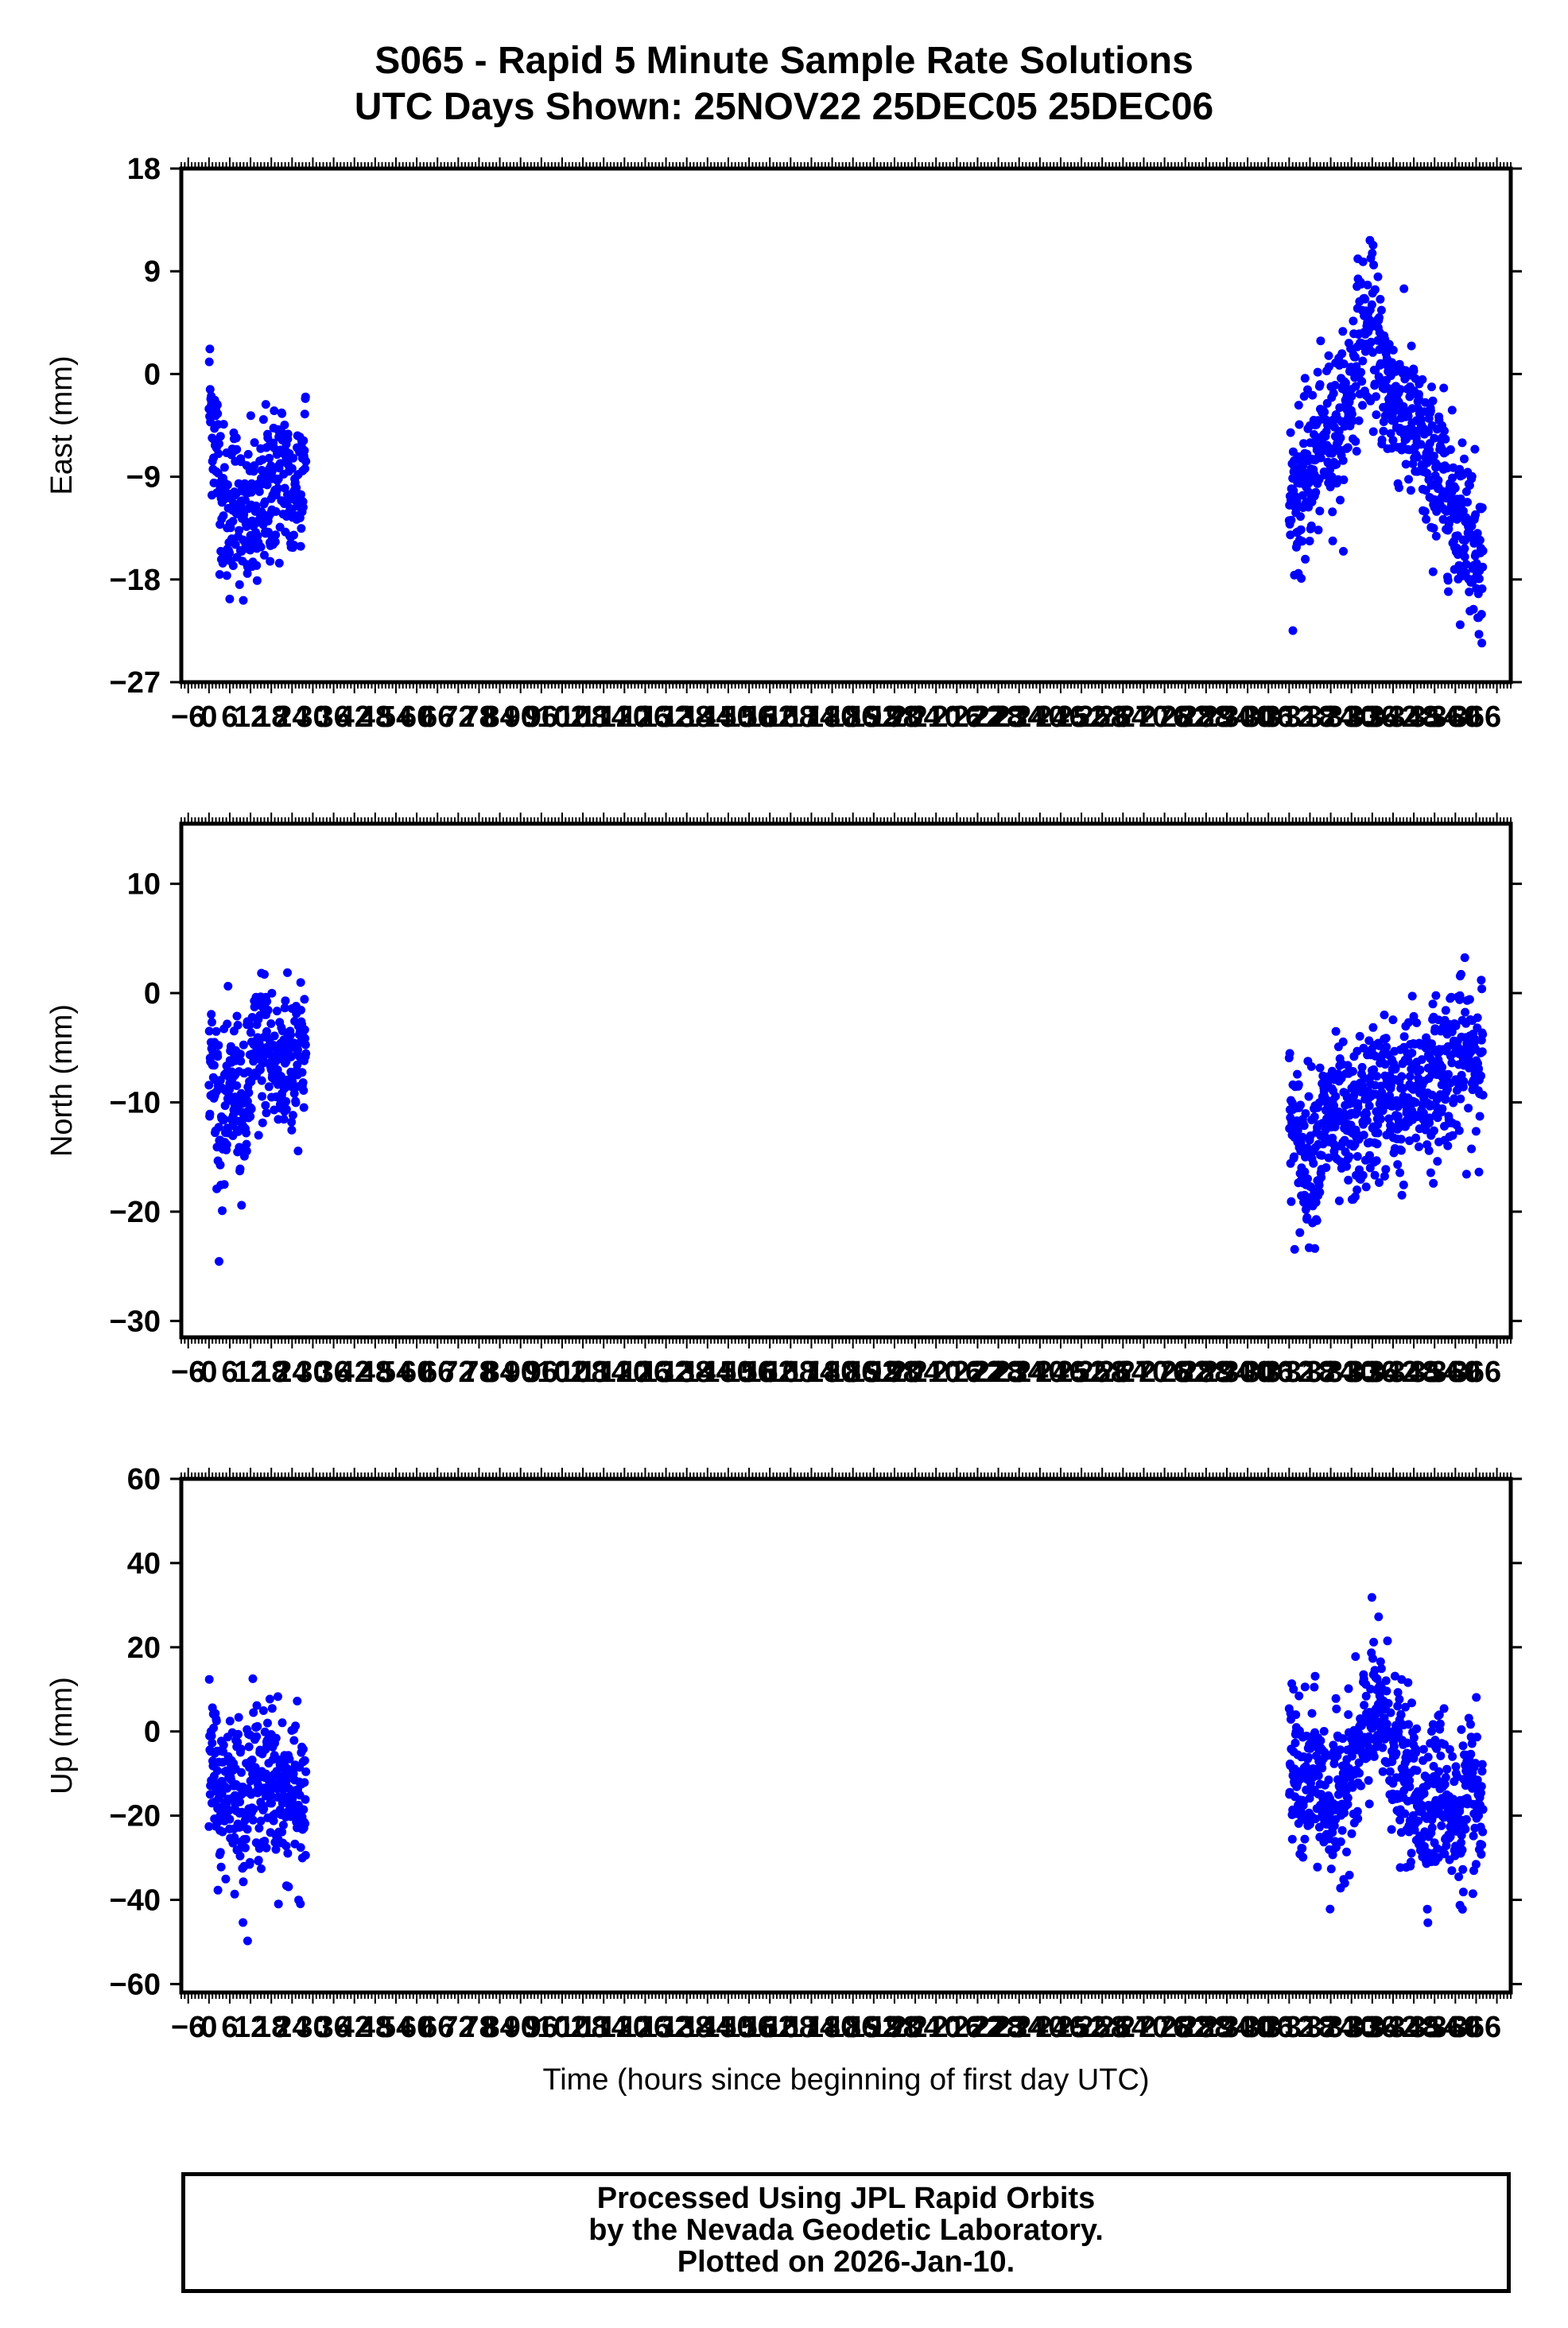  I want to click on x-tick-label: 18, so click(271, 717).